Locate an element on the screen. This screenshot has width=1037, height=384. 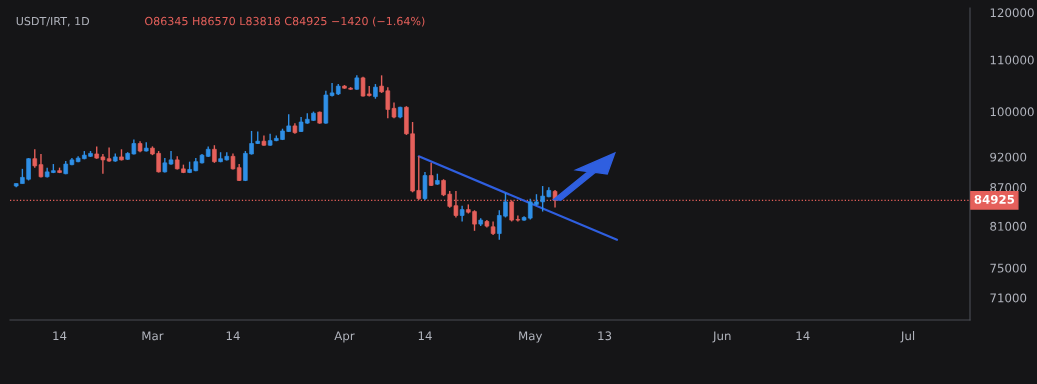
y-tick-label: 92000 is located at coordinates (1008, 157).